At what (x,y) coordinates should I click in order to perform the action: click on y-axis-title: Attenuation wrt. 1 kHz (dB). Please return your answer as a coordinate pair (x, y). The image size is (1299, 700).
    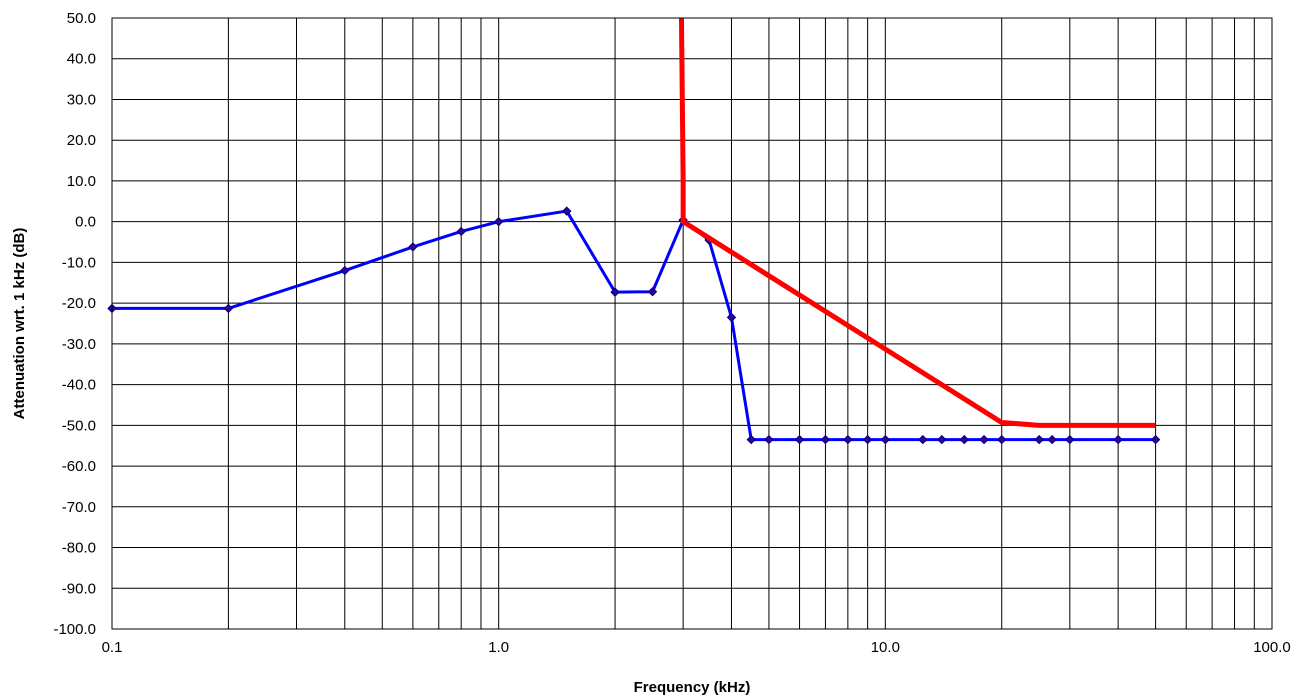
    Looking at the image, I should click on (19, 324).